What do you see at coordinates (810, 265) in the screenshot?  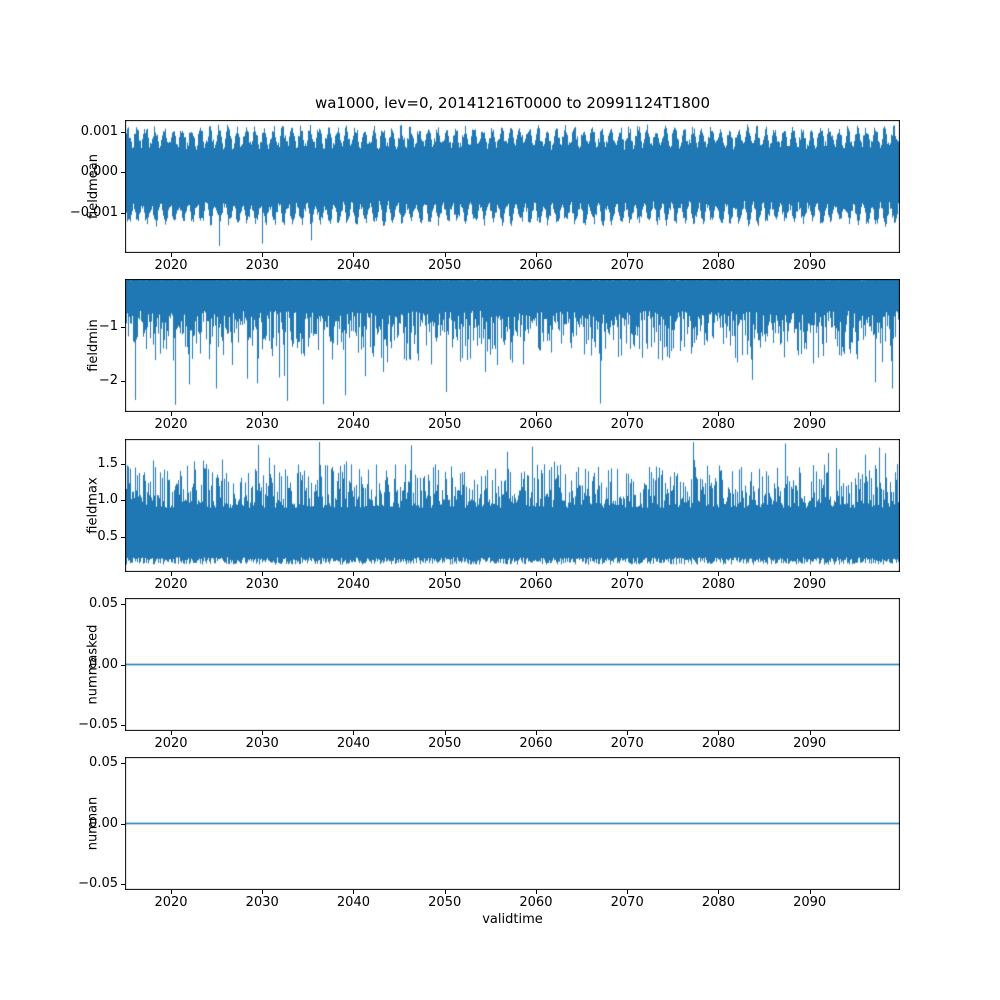 I see `fieldmean-xtick-label: 2090` at bounding box center [810, 265].